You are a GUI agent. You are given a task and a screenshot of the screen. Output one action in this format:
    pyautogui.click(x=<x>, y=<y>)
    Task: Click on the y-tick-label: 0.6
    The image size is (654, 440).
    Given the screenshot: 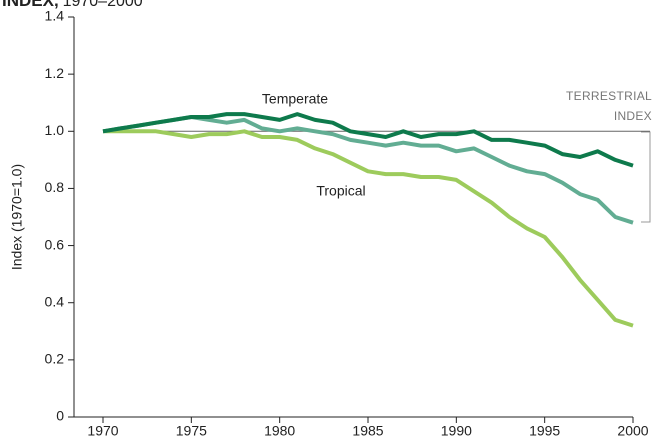 What is the action you would take?
    pyautogui.click(x=55, y=244)
    